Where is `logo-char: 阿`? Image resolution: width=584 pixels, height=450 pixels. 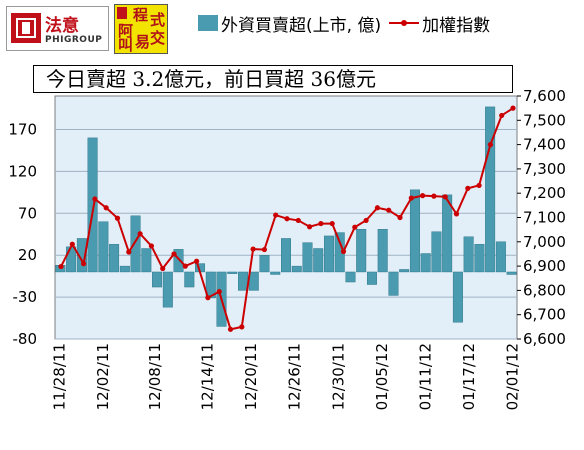
logo-char: 阿 is located at coordinates (126, 31).